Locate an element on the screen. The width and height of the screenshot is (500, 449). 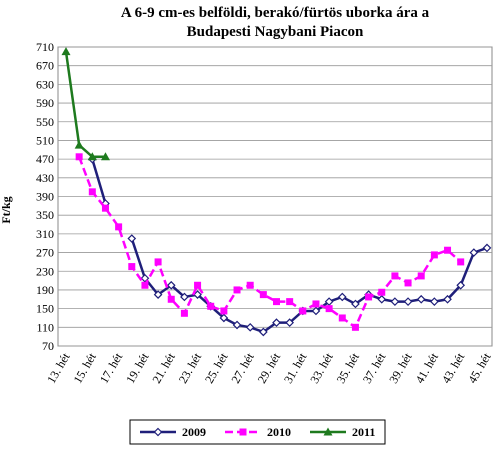
y-tick-label: 230 is located at coordinates (45, 271).